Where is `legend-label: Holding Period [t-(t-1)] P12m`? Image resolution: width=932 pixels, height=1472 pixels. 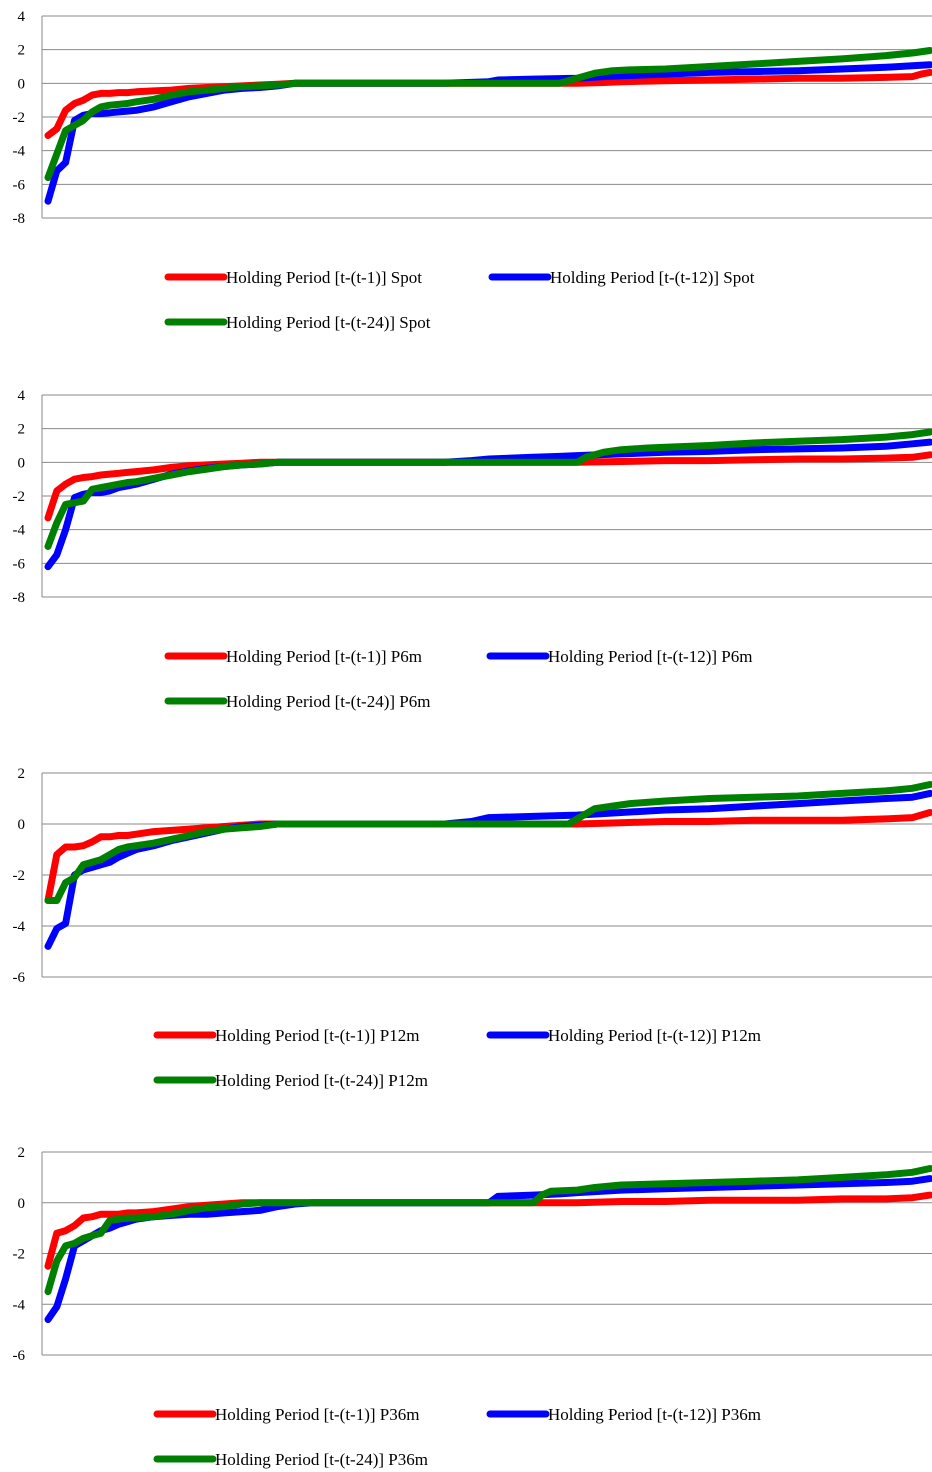 legend-label: Holding Period [t-(t-1)] P12m is located at coordinates (317, 1035).